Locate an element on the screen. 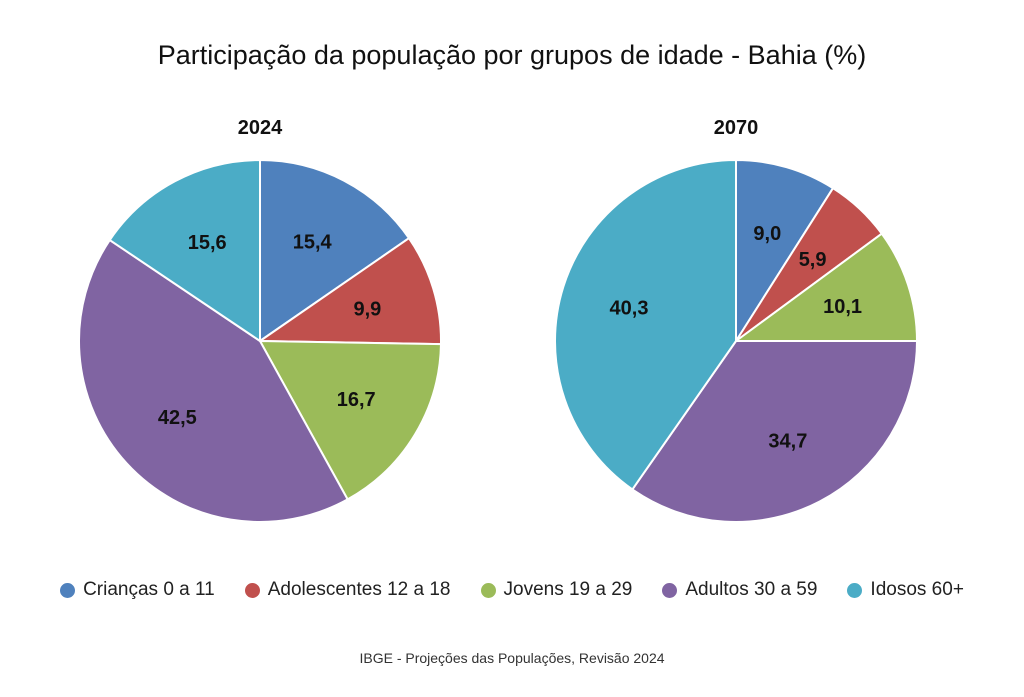 The height and width of the screenshot is (697, 1024). legend-label: Adultos 30 a 59 is located at coordinates (751, 589).